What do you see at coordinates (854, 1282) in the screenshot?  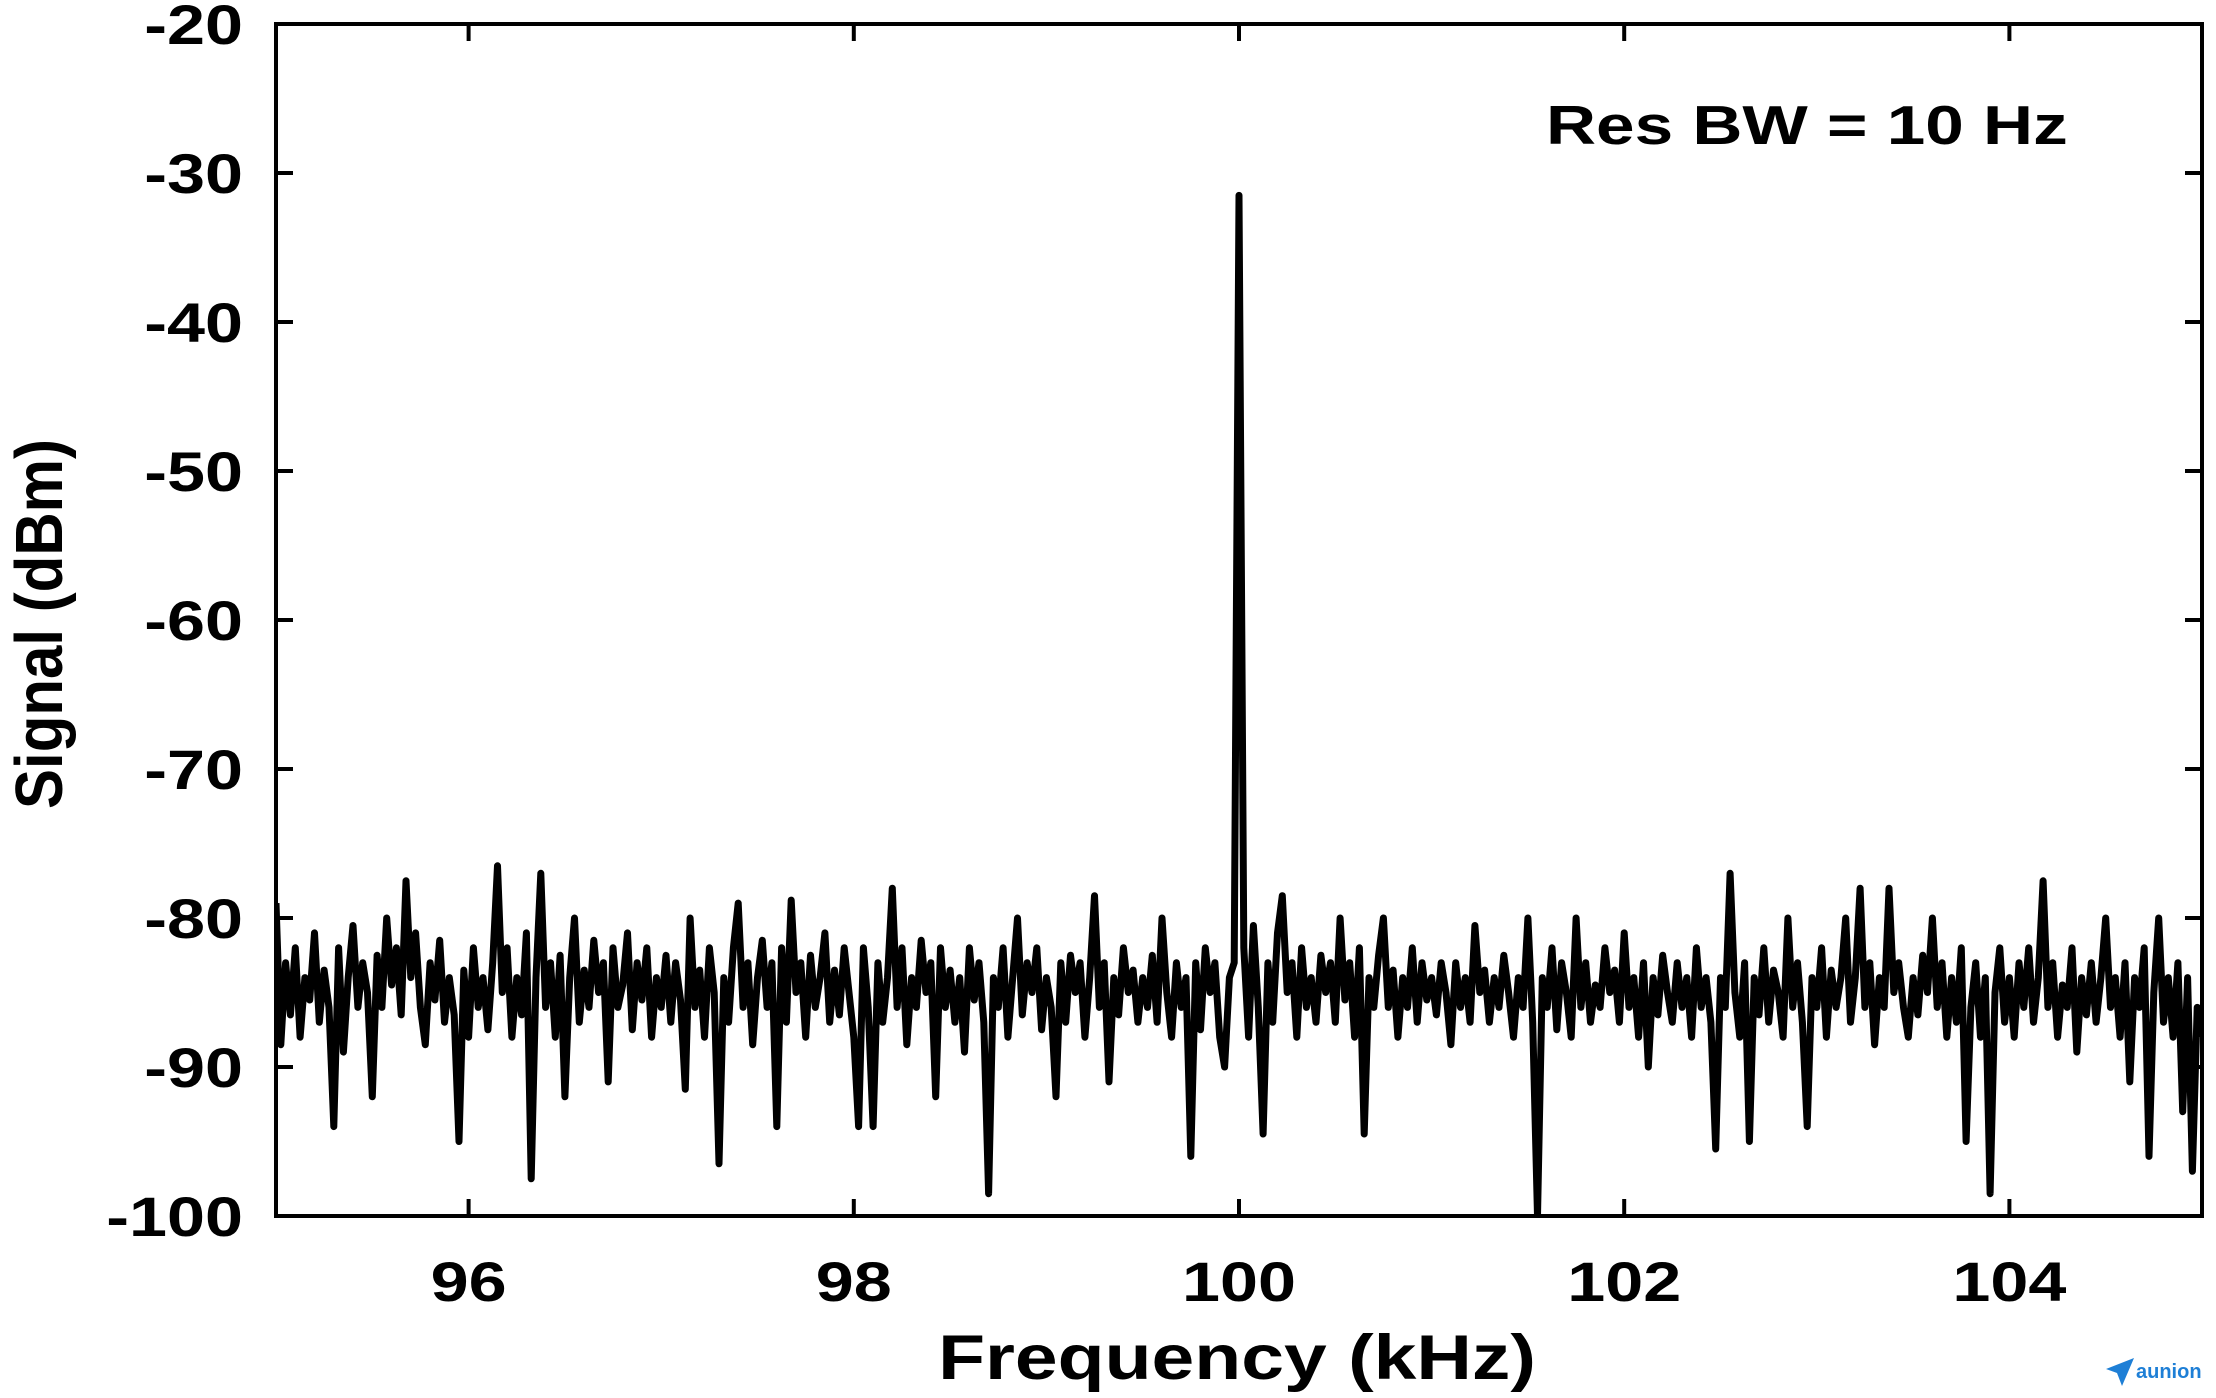 I see `x-tick-label: 98` at bounding box center [854, 1282].